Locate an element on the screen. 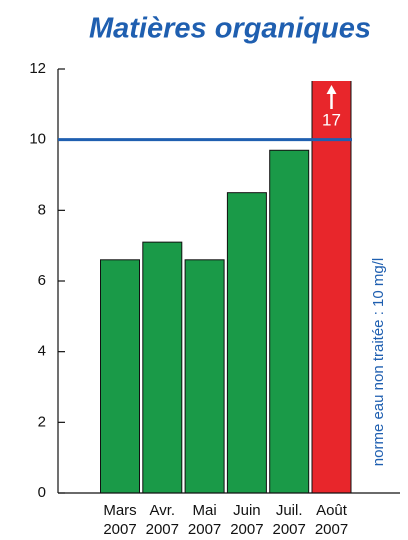  y-tick-label: 10 is located at coordinates (37, 139).